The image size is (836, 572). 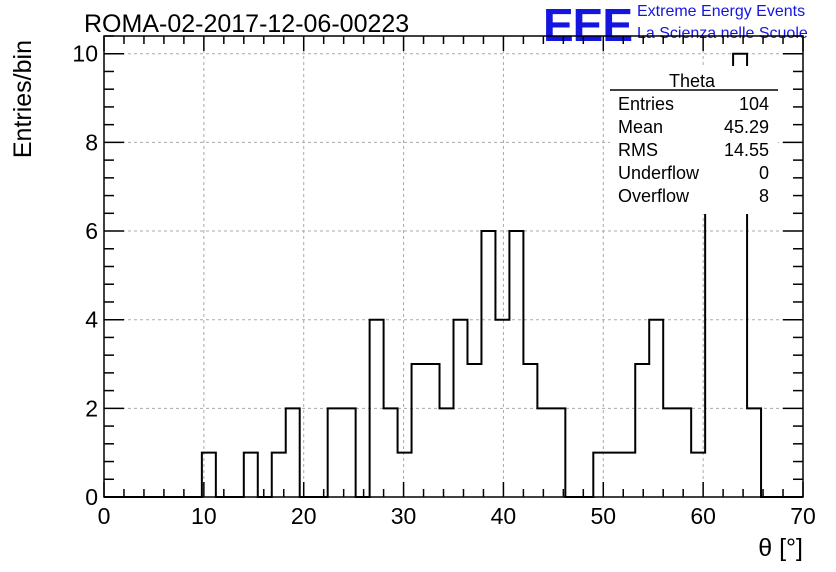 What do you see at coordinates (746, 127) in the screenshot?
I see `stats-value: 45.29` at bounding box center [746, 127].